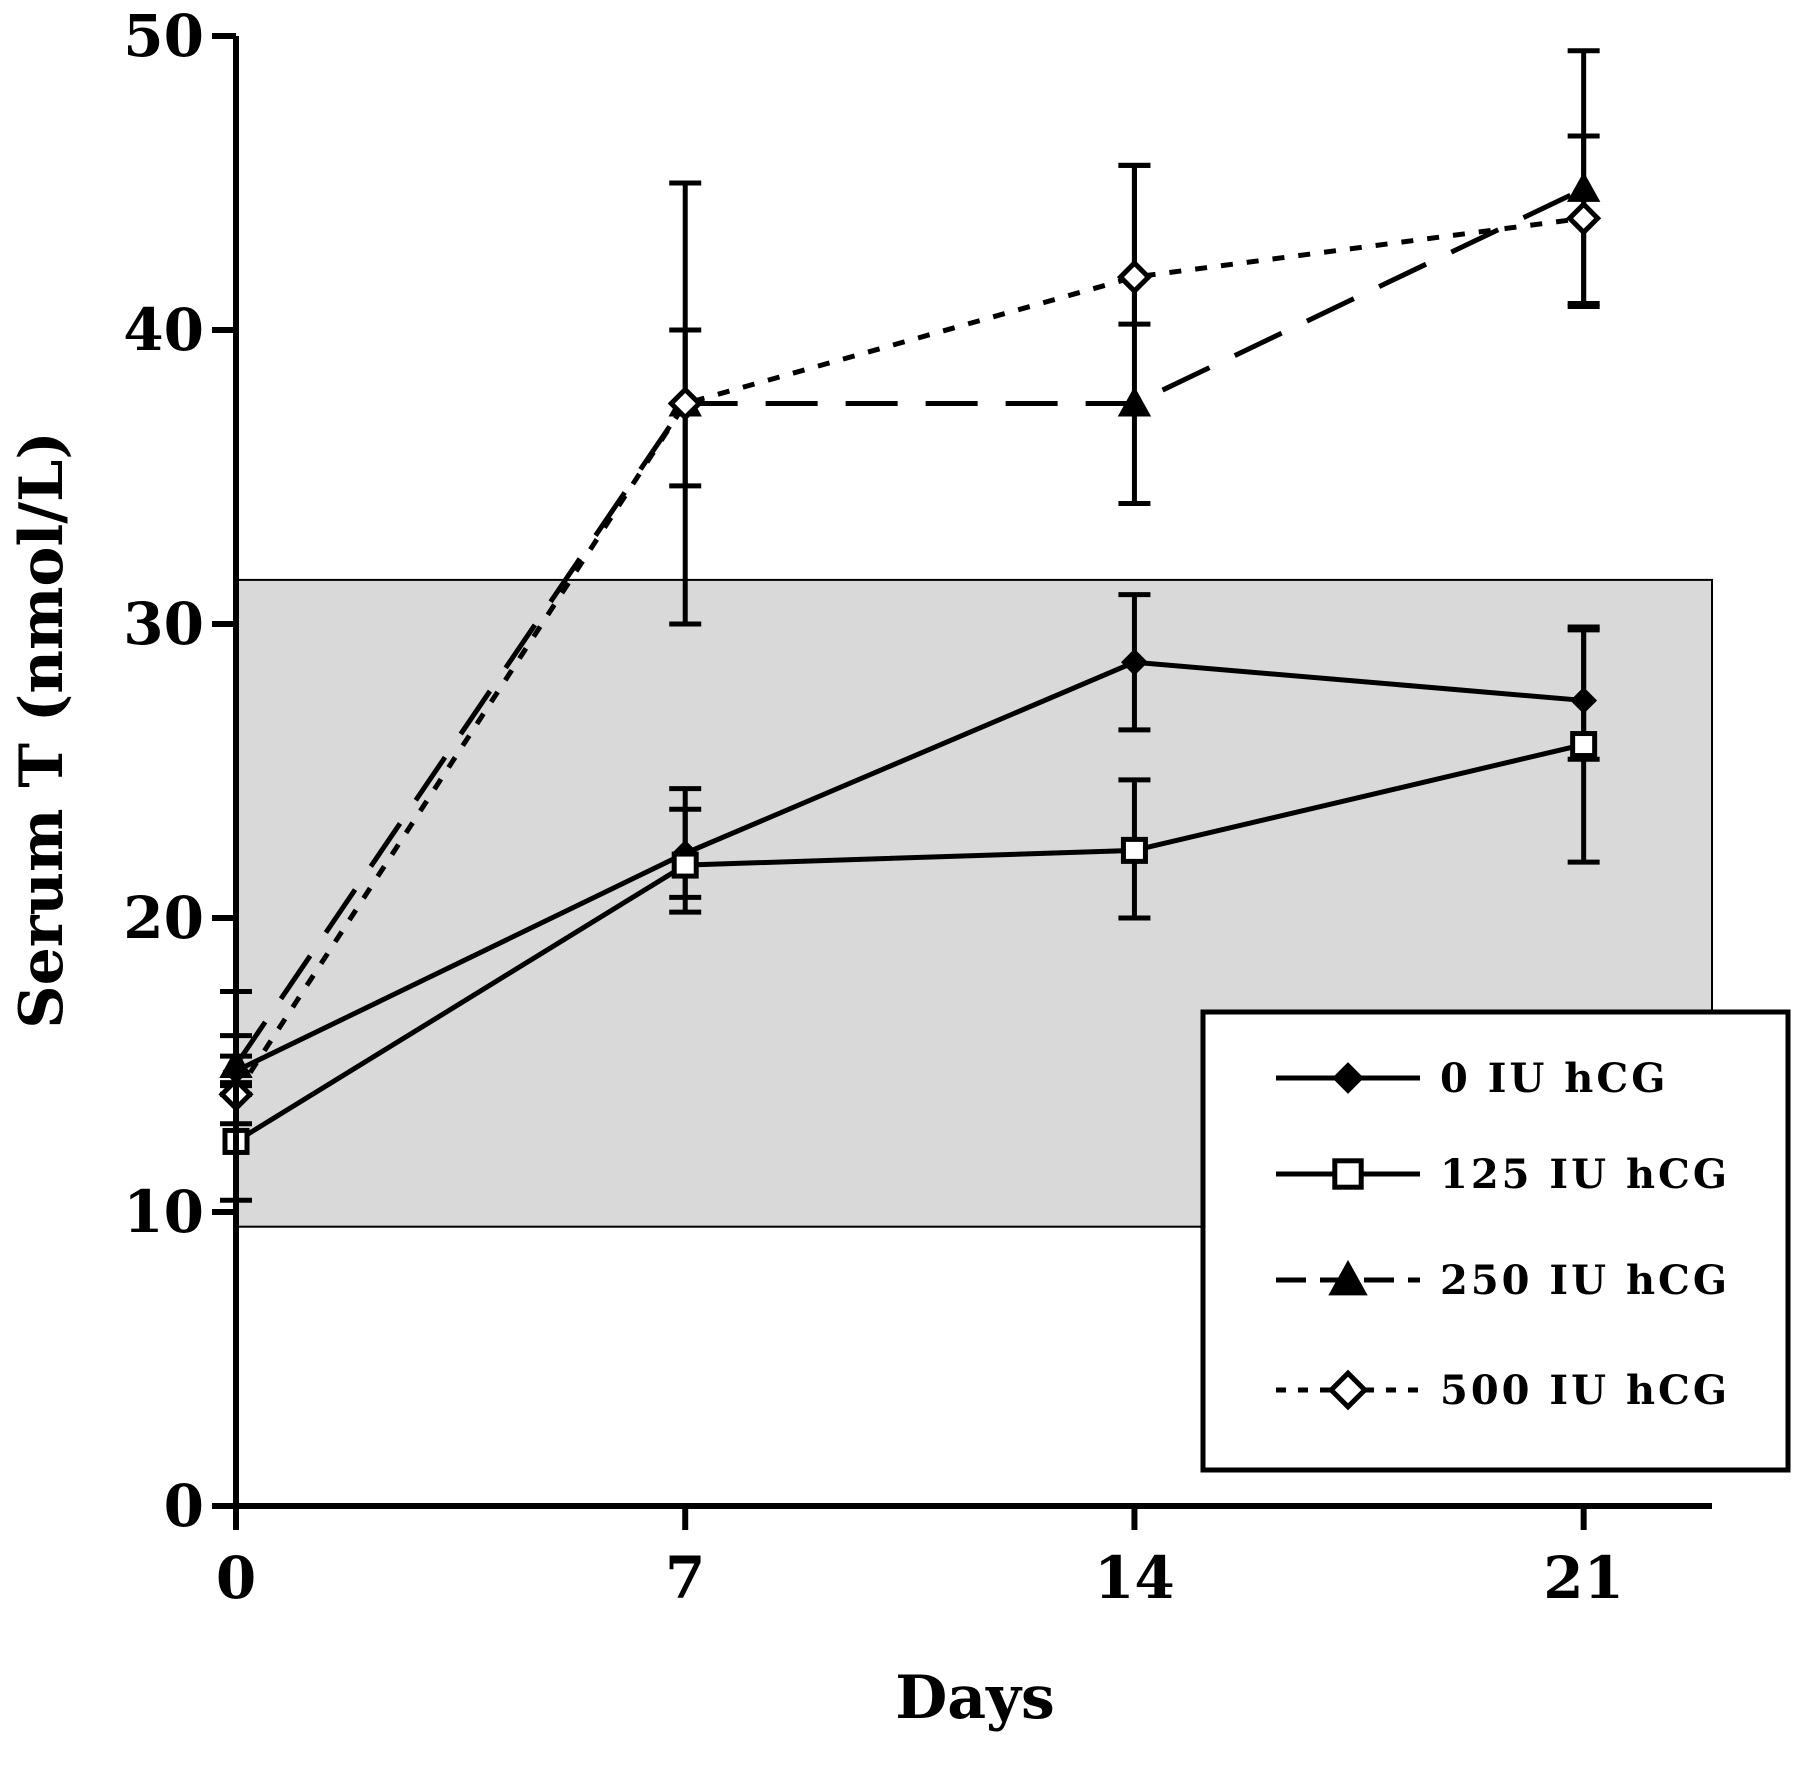 The width and height of the screenshot is (1800, 1773). What do you see at coordinates (184, 1506) in the screenshot?
I see `y-tick-label: 0` at bounding box center [184, 1506].